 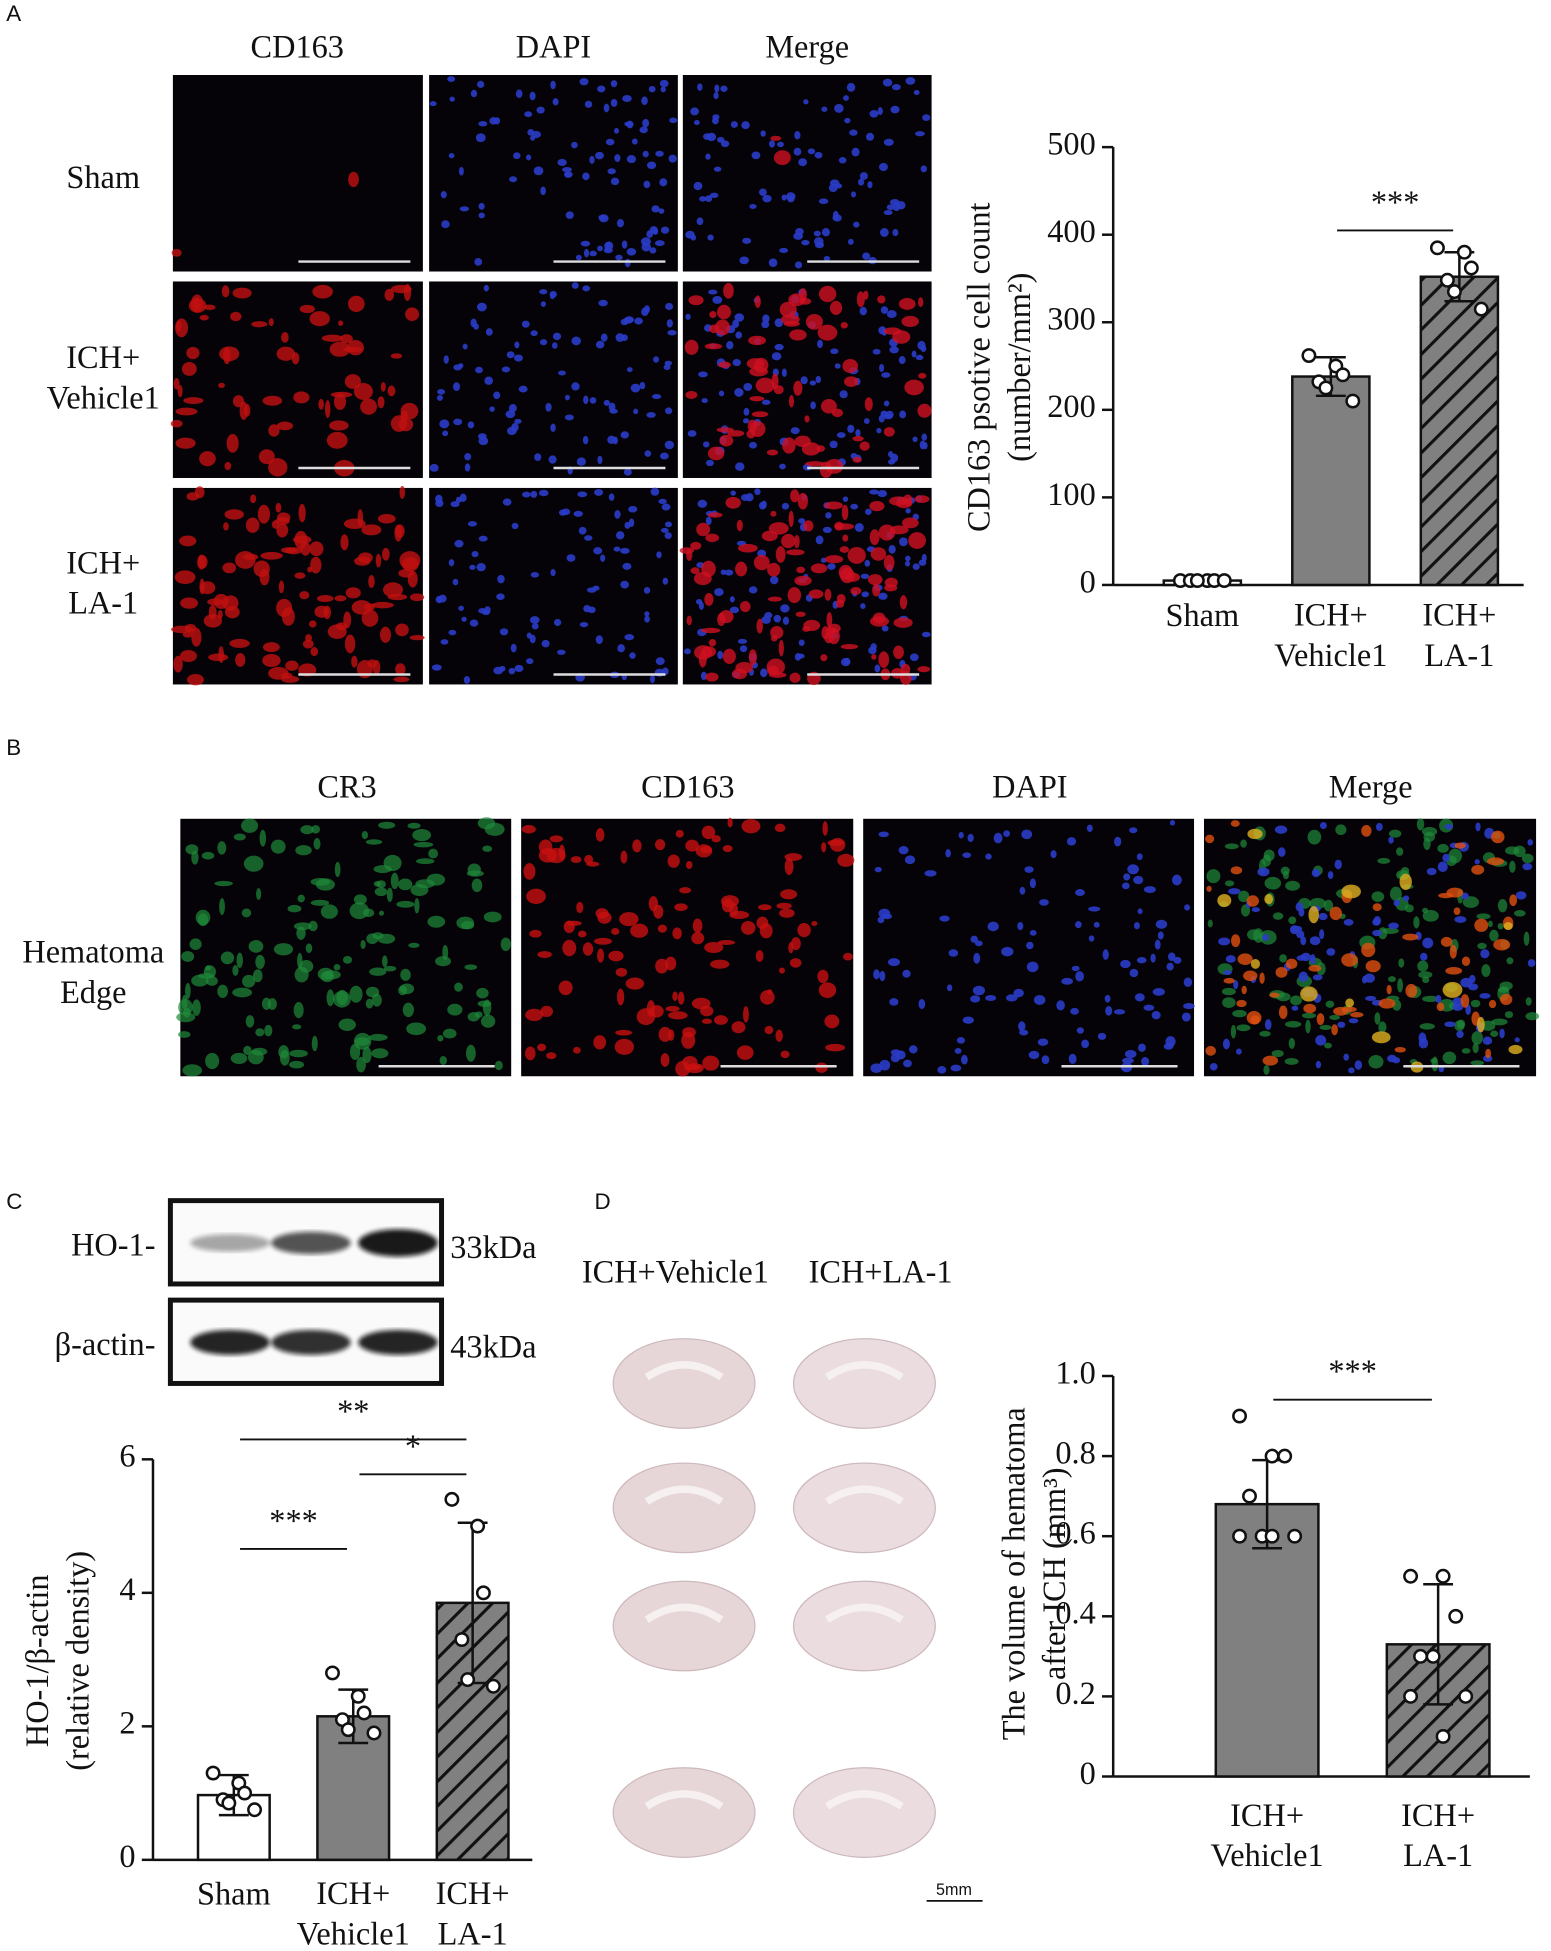 I want to click on x-tick-label: ICH+ Vehicle1, so click(x=1330, y=635).